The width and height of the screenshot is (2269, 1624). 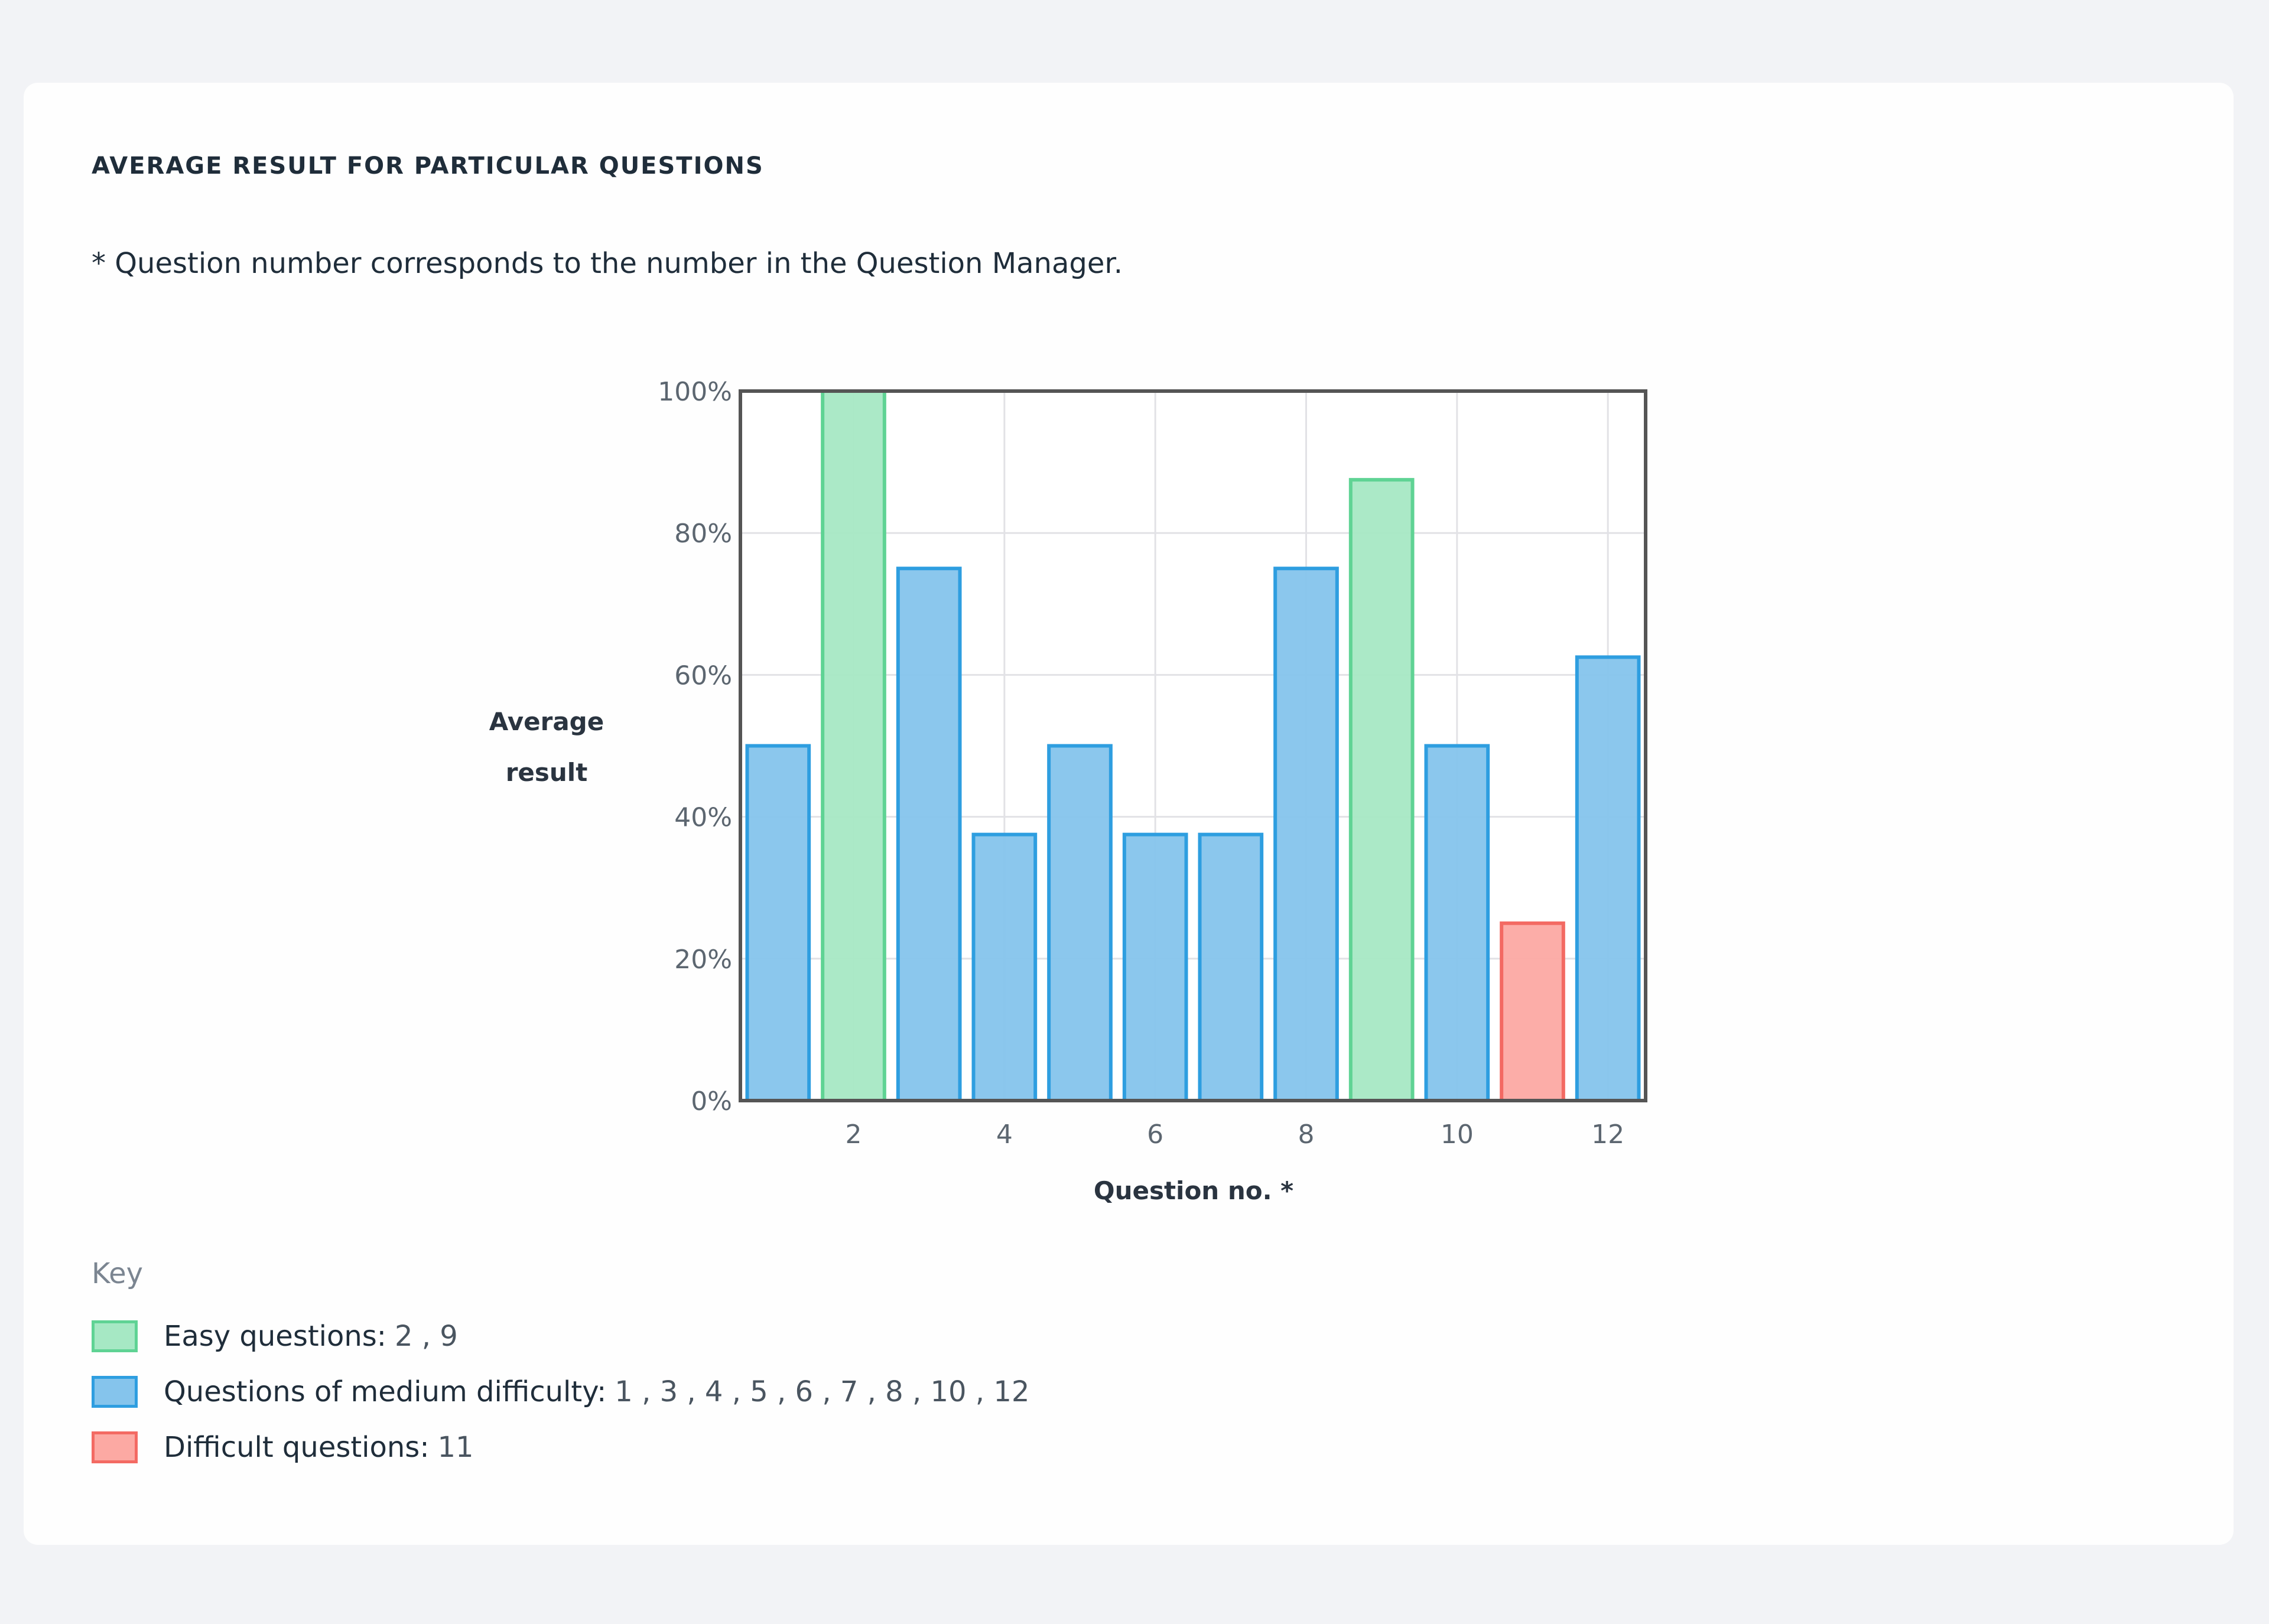 What do you see at coordinates (1307, 1134) in the screenshot?
I see `x-tick-label: 8` at bounding box center [1307, 1134].